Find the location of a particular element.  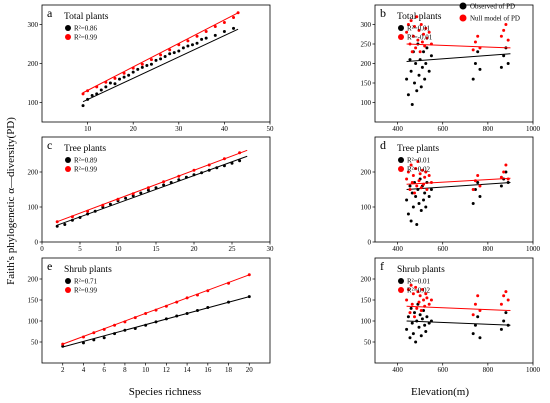

x-tick-label: 0 is located at coordinates (42, 249).